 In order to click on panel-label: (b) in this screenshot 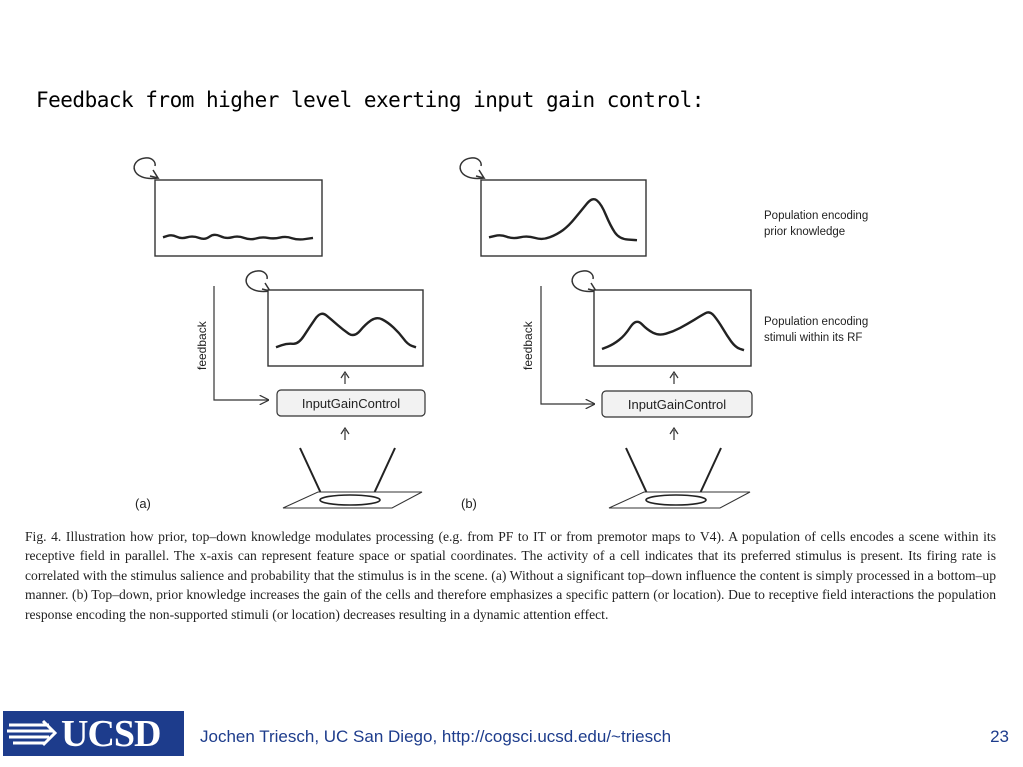, I will do `click(469, 503)`.